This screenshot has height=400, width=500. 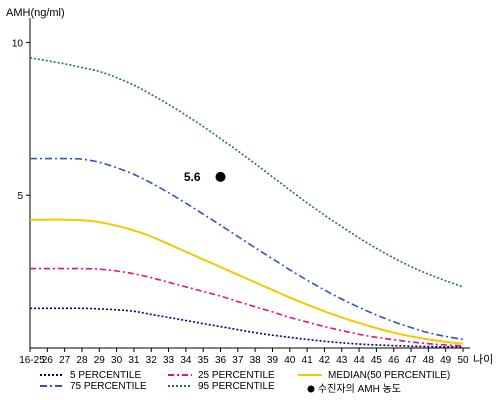 What do you see at coordinates (360, 360) in the screenshot?
I see `x-tick-label: 44` at bounding box center [360, 360].